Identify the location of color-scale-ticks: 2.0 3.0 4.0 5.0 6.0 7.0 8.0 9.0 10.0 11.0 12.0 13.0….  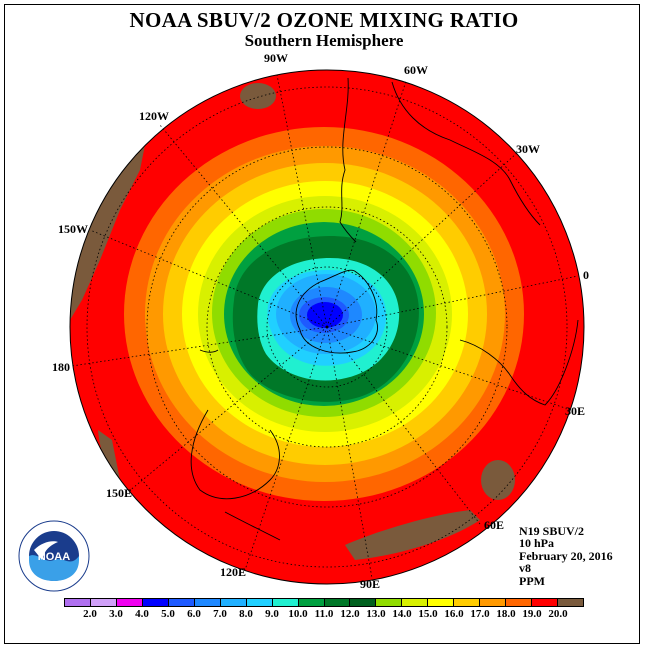
(324, 615).